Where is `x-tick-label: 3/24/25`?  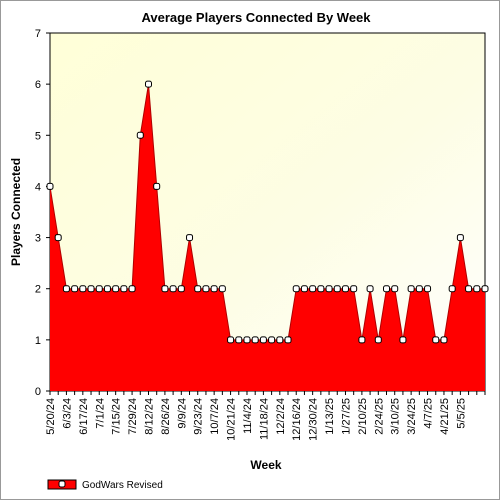
x-tick-label: 3/24/25 is located at coordinates (412, 416).